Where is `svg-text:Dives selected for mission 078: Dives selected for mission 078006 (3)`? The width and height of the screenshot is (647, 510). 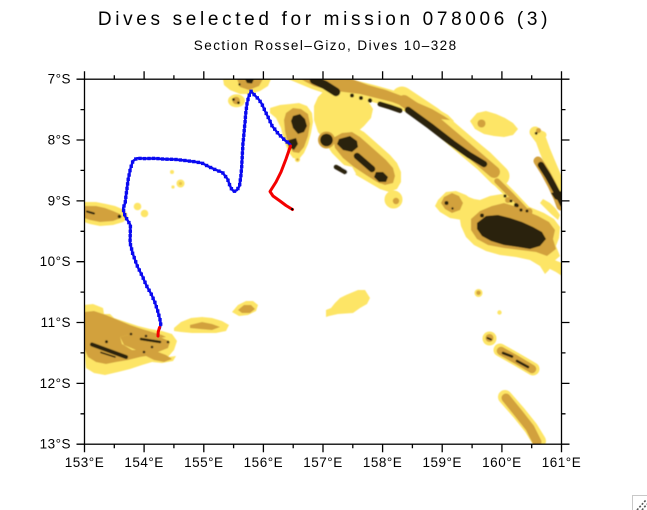 svg-text:Dives selected for mission 078: Dives selected for mission 078006 (3) is located at coordinates (324, 19).